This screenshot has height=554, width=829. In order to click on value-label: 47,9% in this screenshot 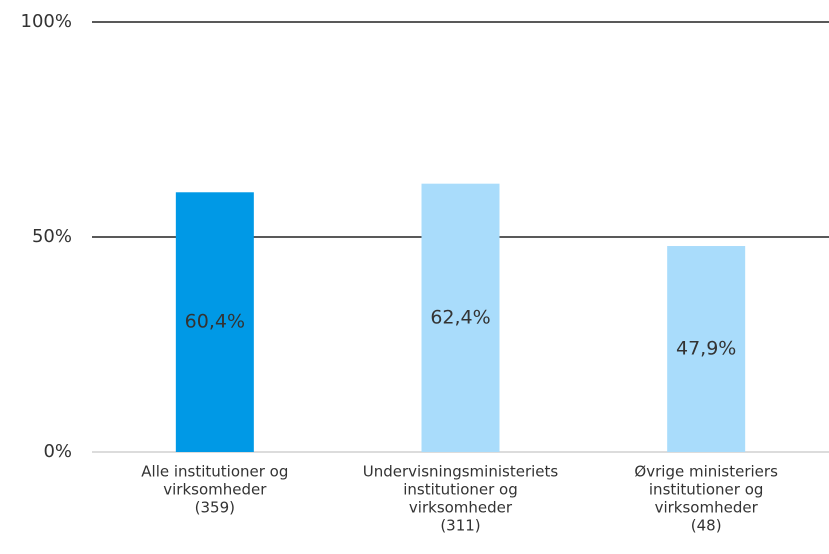, I will do `click(706, 349)`.